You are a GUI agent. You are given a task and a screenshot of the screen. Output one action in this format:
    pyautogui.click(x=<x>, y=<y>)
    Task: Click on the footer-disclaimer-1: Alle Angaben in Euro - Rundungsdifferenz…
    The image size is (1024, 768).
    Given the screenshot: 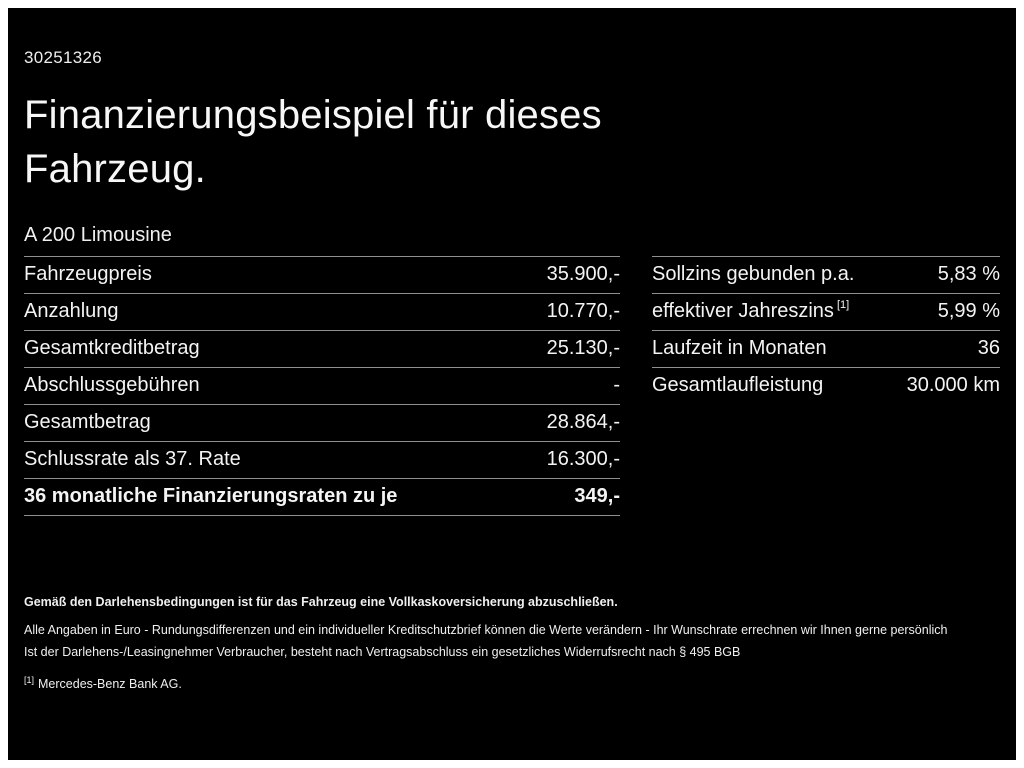 What is the action you would take?
    pyautogui.click(x=486, y=629)
    